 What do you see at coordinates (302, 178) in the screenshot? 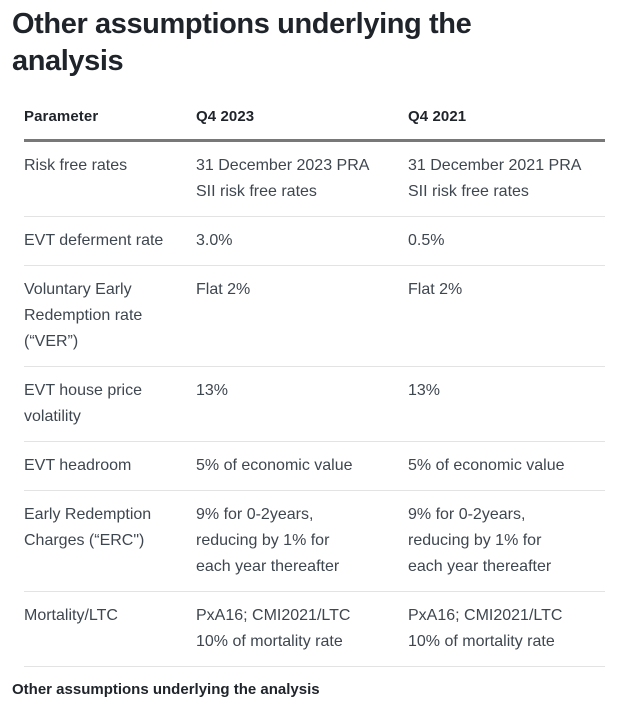
I see `q4-2023-cell: 31 December 2023 PRA SII risk free rates` at bounding box center [302, 178].